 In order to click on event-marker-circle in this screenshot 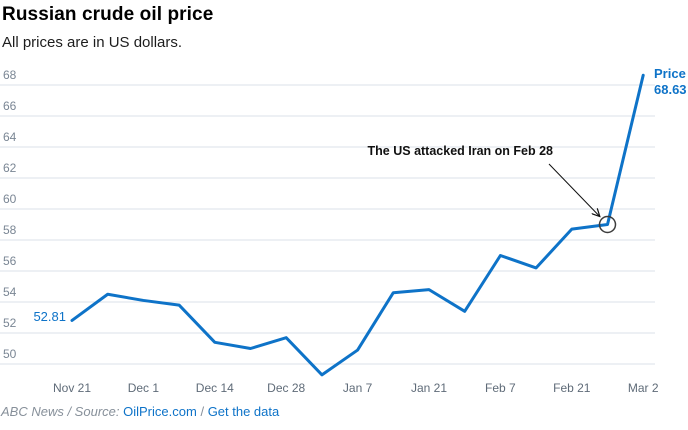, I will do `click(607, 224)`.